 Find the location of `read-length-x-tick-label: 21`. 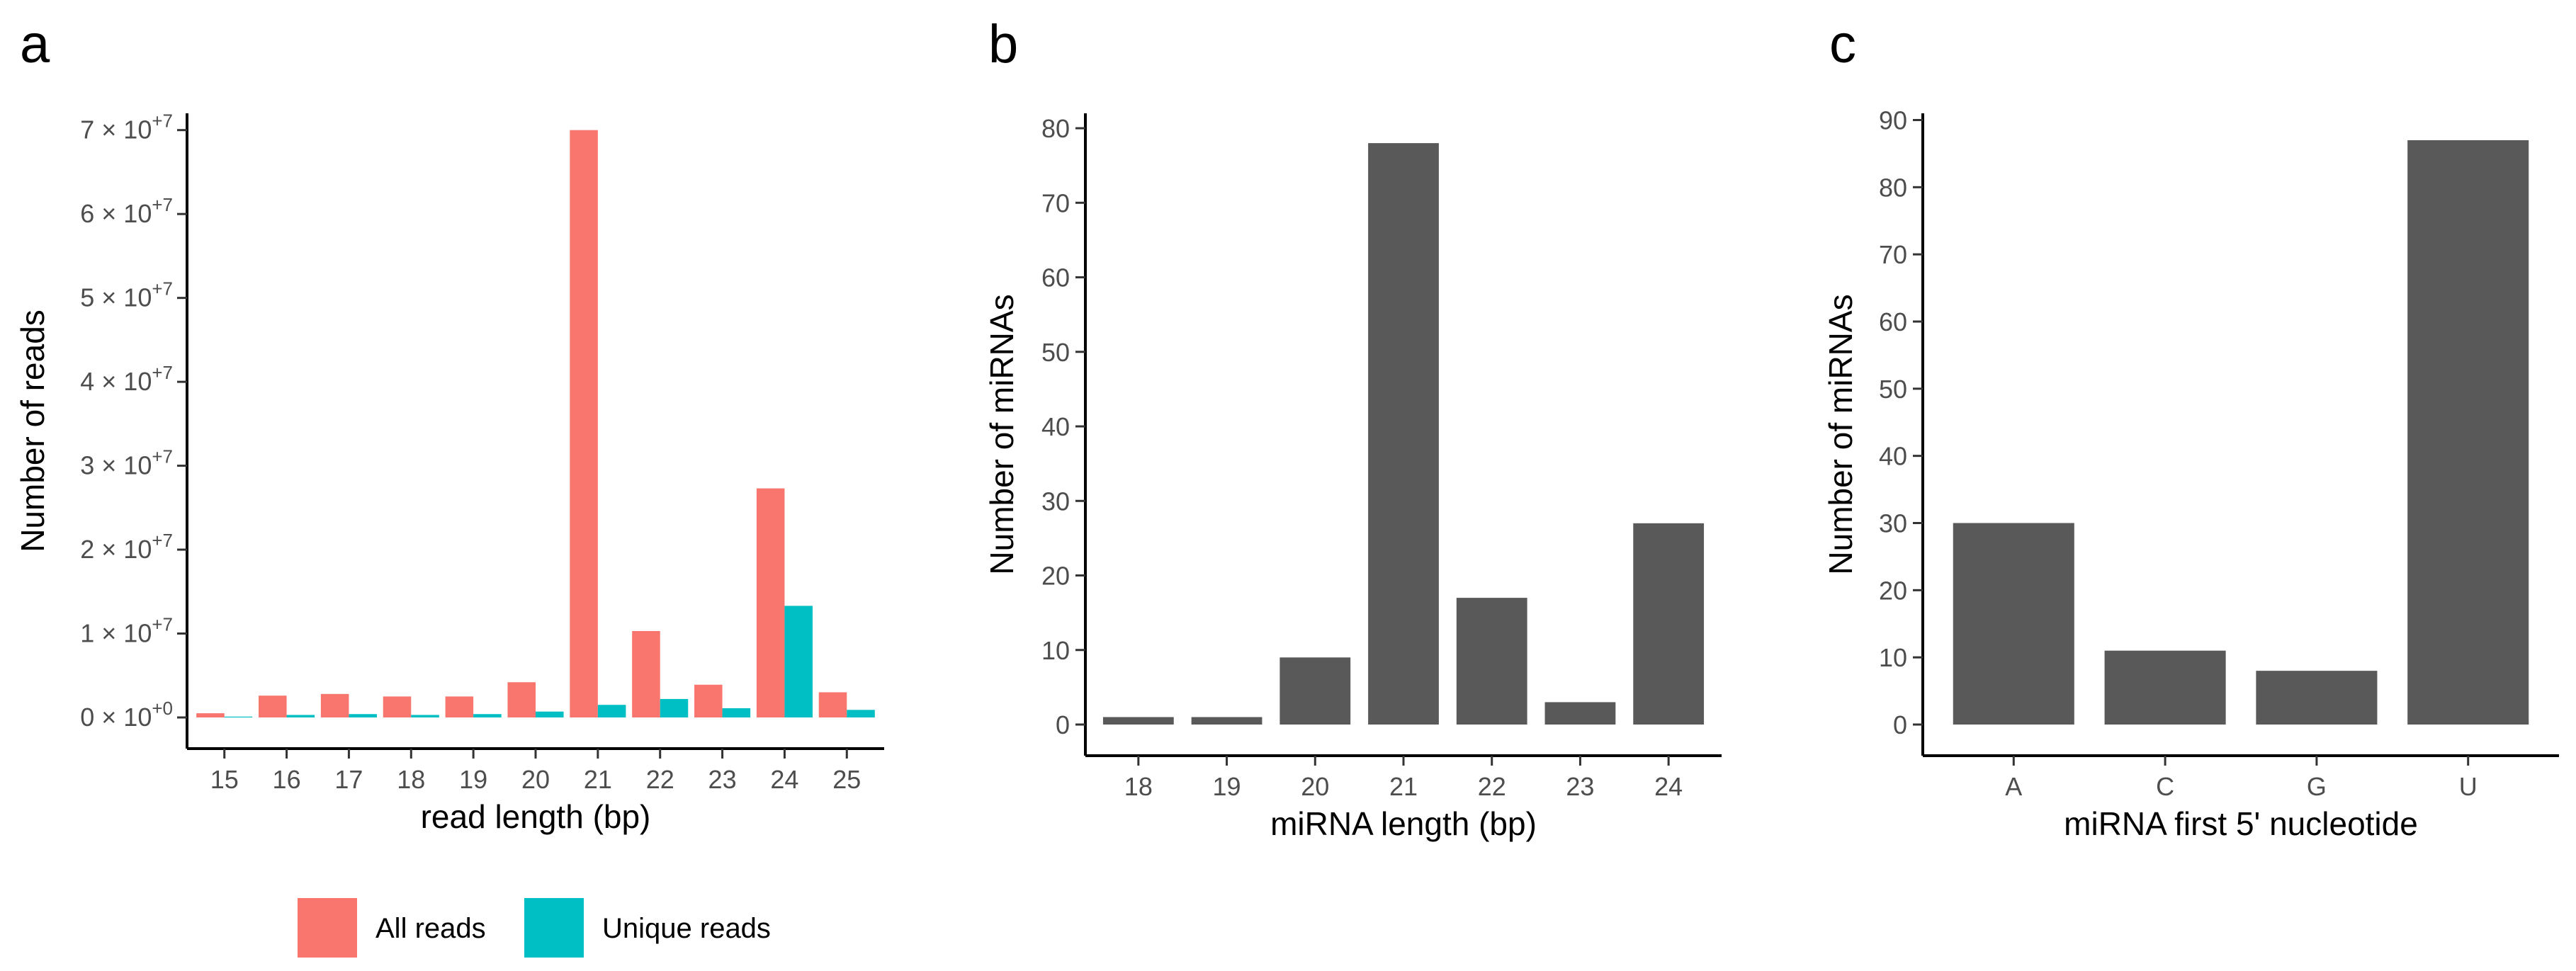

read-length-x-tick-label: 21 is located at coordinates (598, 780).